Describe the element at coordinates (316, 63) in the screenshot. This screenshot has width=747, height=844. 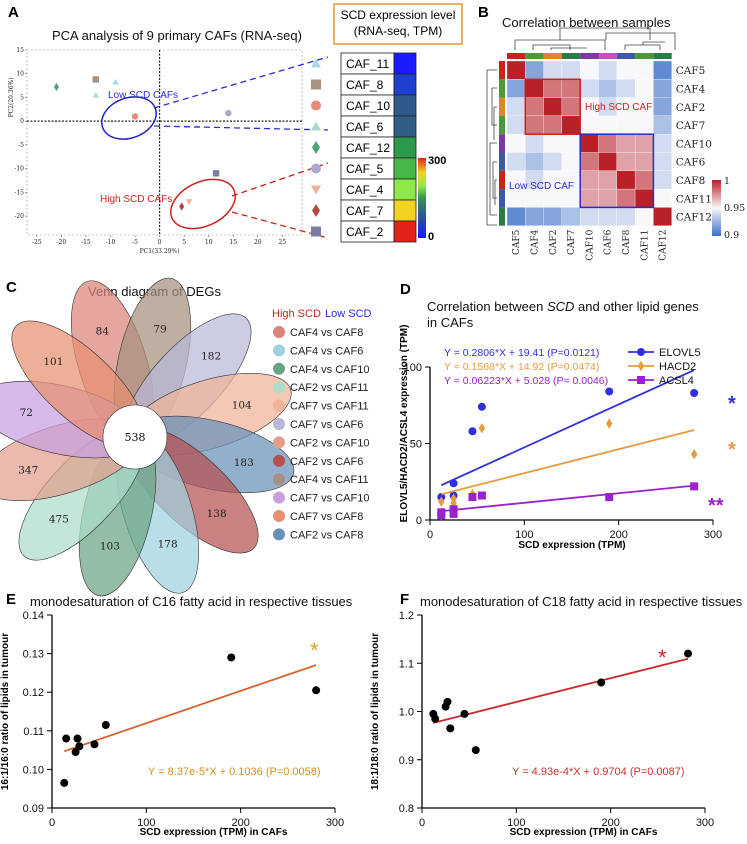
I see `legend-marker-caf11` at that location.